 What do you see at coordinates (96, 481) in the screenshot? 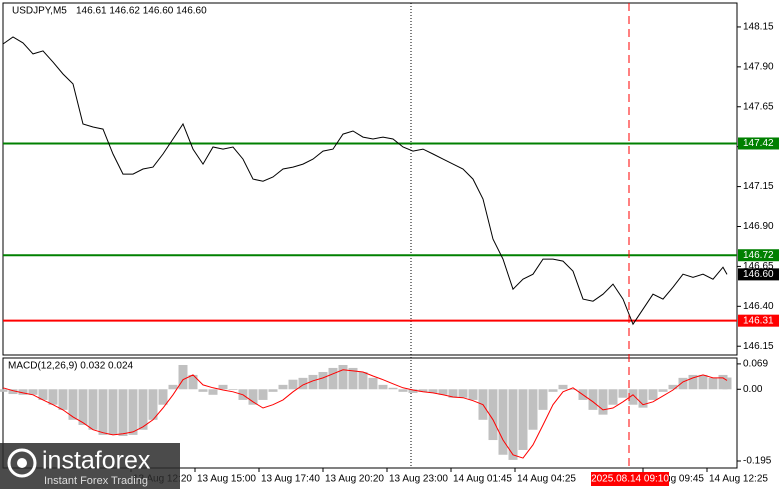
I see `watermark-tagline: Instant Forex Trading` at bounding box center [96, 481].